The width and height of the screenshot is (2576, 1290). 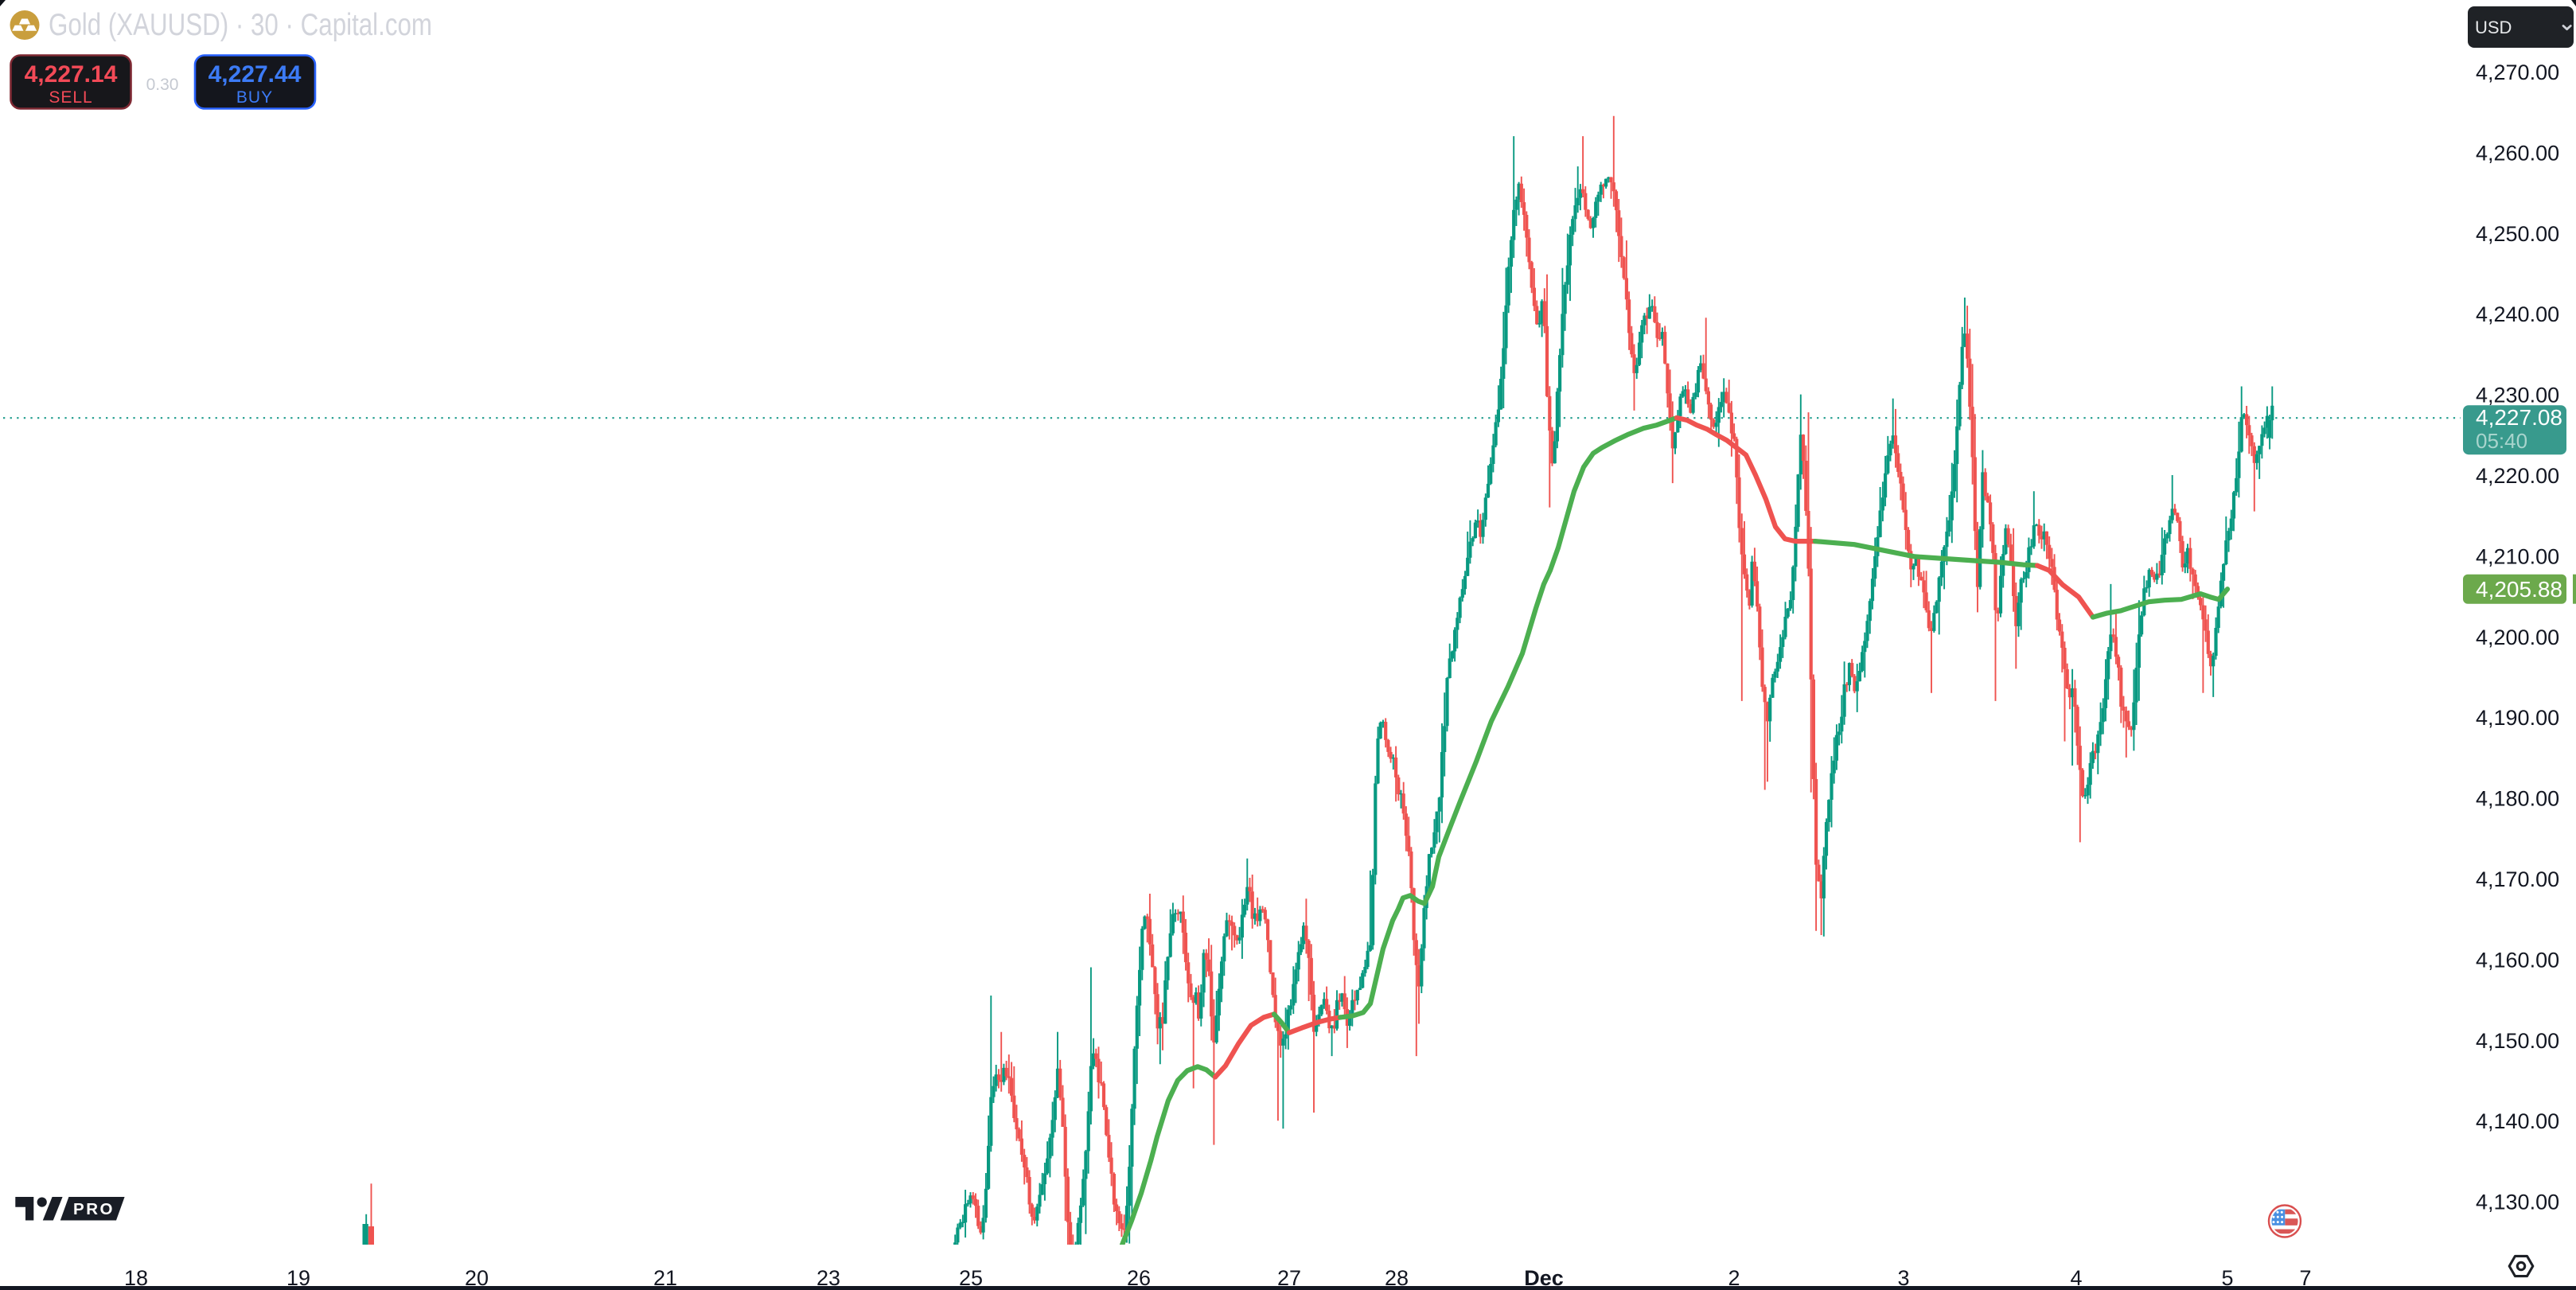 What do you see at coordinates (2517, 395) in the screenshot?
I see `svg-text: 4,230.00` at bounding box center [2517, 395].